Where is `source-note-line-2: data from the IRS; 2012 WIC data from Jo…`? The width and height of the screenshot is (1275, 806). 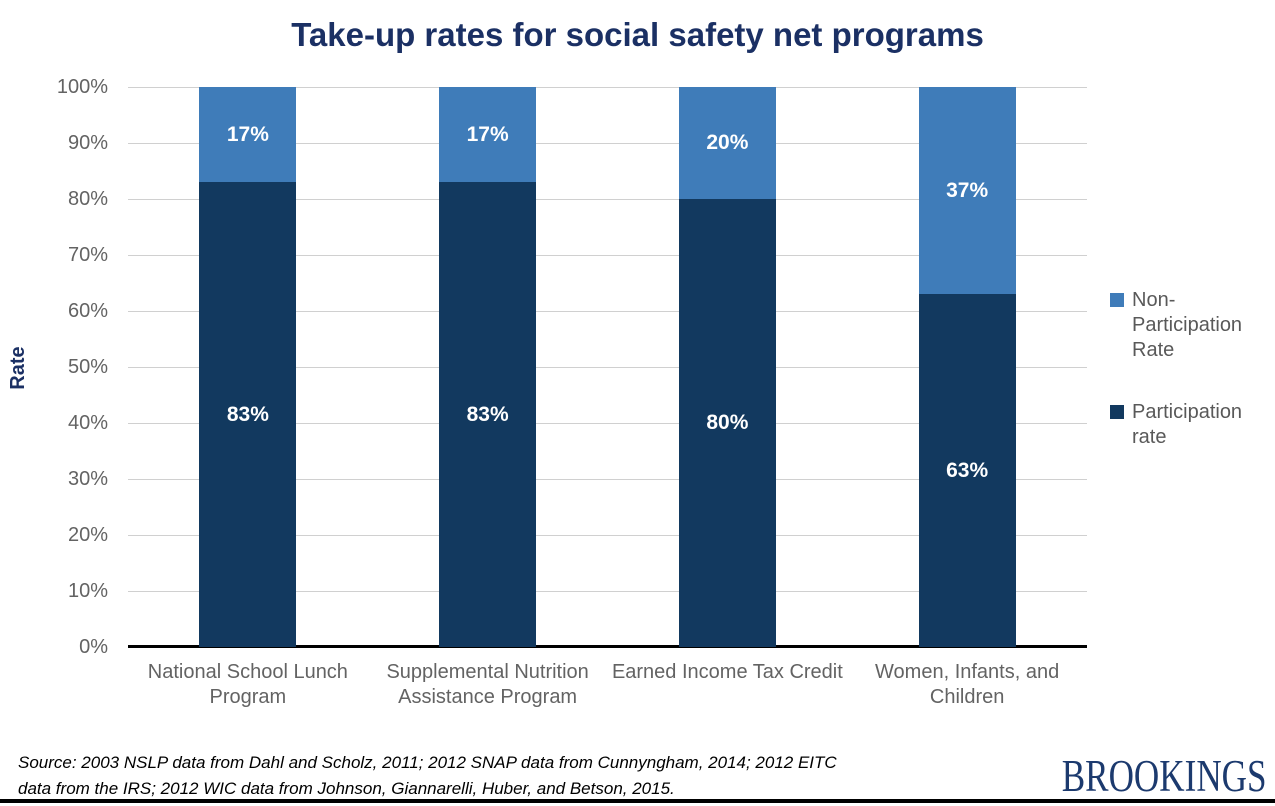 source-note-line-2: data from the IRS; 2012 WIC data from Jo… is located at coordinates (346, 788).